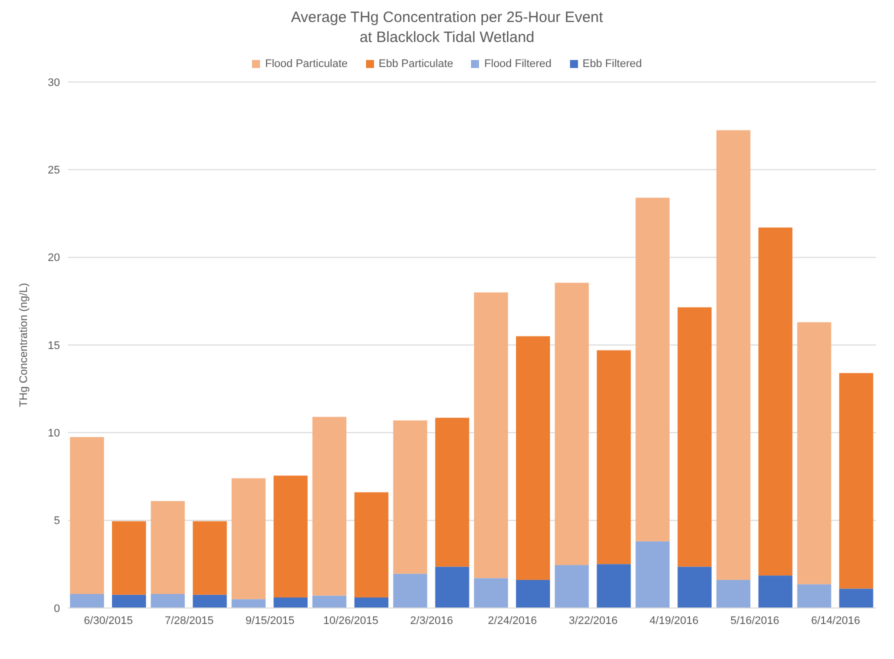 The height and width of the screenshot is (659, 894). Describe the element at coordinates (512, 620) in the screenshot. I see `x-tick-label: 2/24/2016` at that location.